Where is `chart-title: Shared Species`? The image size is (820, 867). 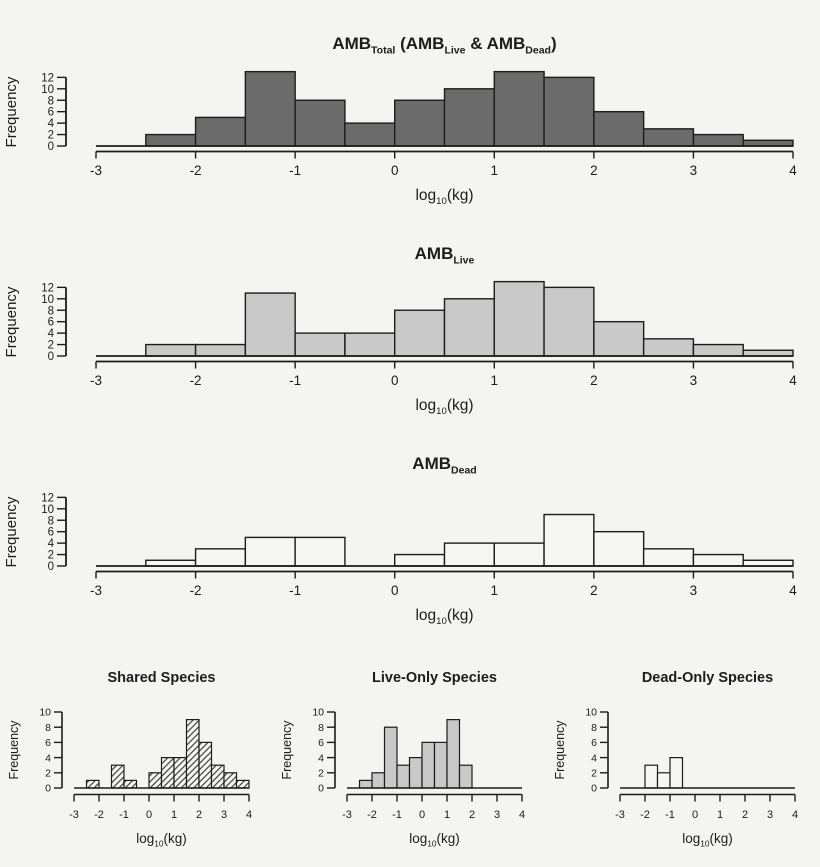
chart-title: Shared Species is located at coordinates (162, 678).